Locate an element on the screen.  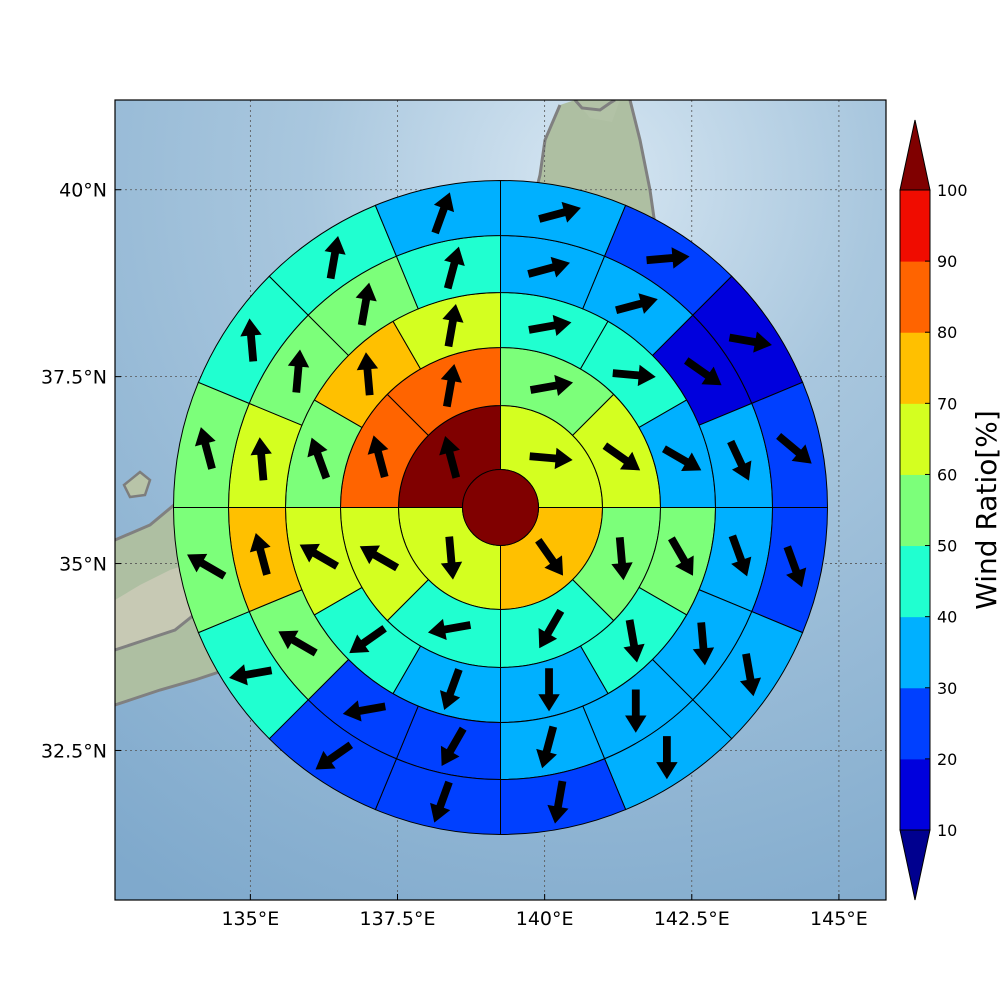
colorbar-tick-label: 10 is located at coordinates (947, 830).